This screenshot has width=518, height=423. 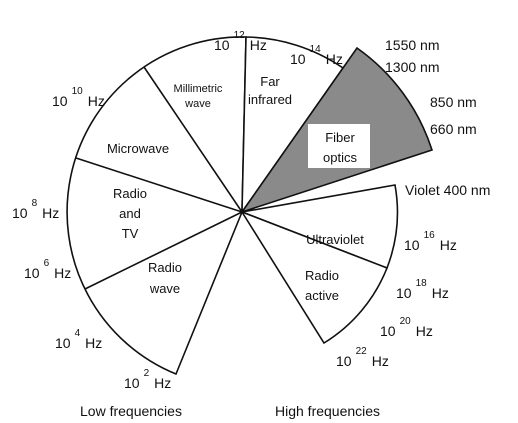 What do you see at coordinates (293, 125) in the screenshot?
I see `far-infrared-sector` at bounding box center [293, 125].